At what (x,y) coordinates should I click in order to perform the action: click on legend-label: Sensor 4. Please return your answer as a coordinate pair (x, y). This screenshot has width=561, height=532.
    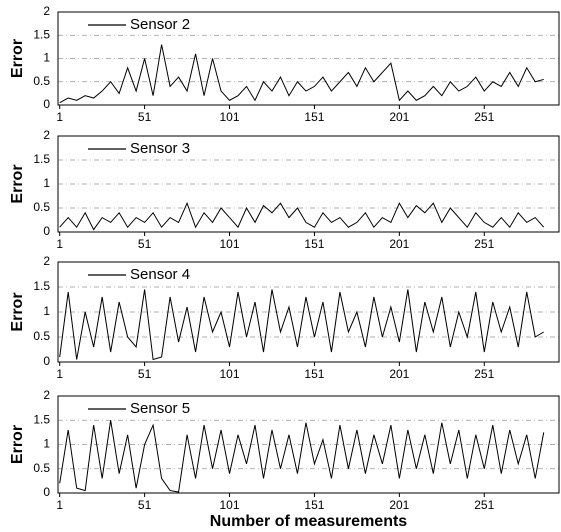
    Looking at the image, I should click on (160, 274).